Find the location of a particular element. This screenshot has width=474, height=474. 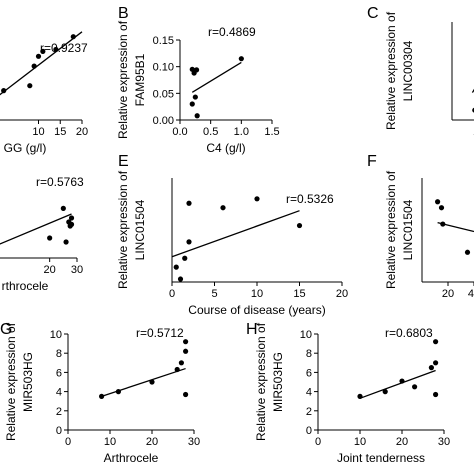

panel-letter: G is located at coordinates (6, 329).